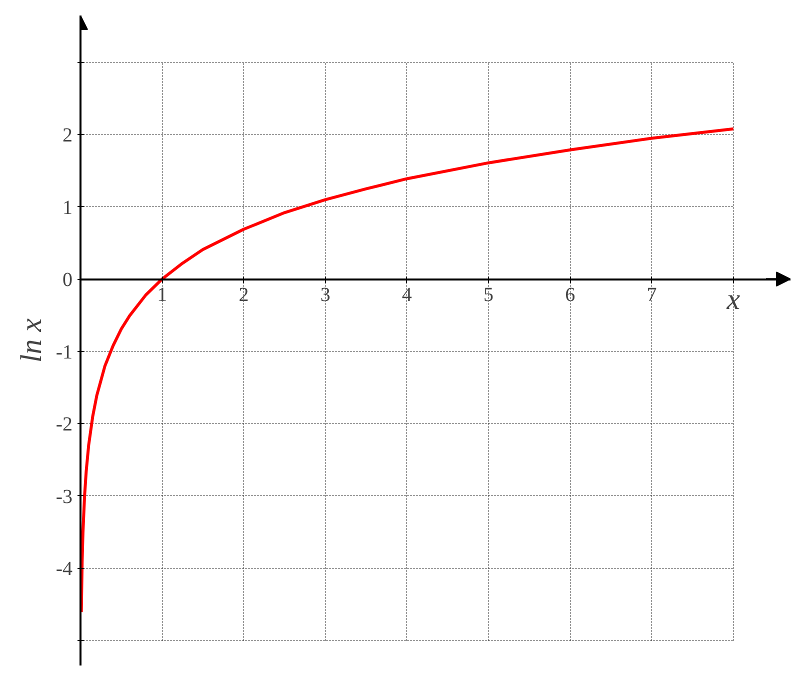  I want to click on x-tick-label: 2, so click(243, 295).